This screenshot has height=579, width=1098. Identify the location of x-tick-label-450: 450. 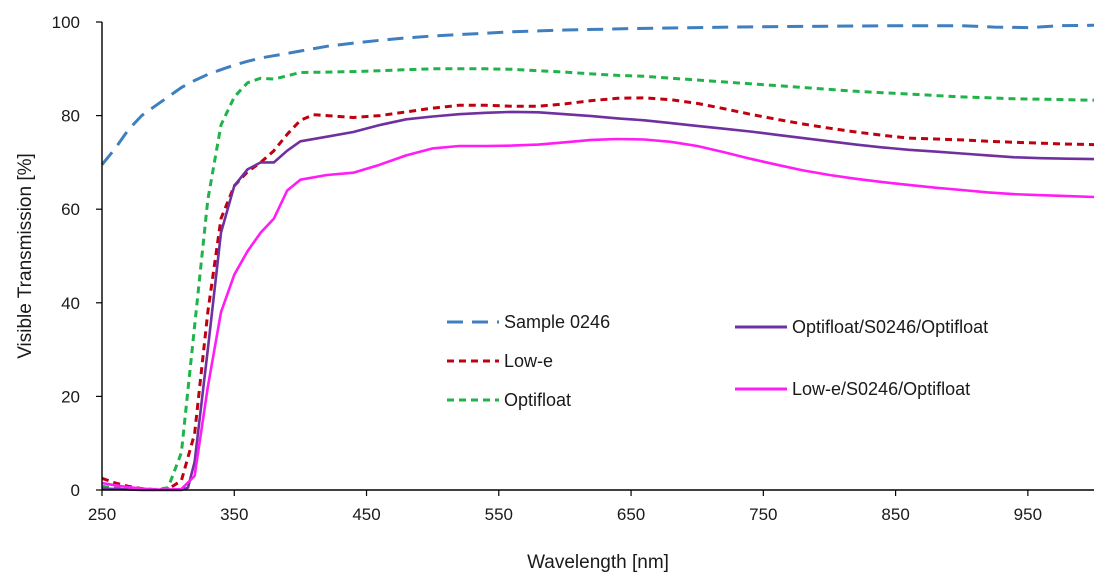
(366, 514).